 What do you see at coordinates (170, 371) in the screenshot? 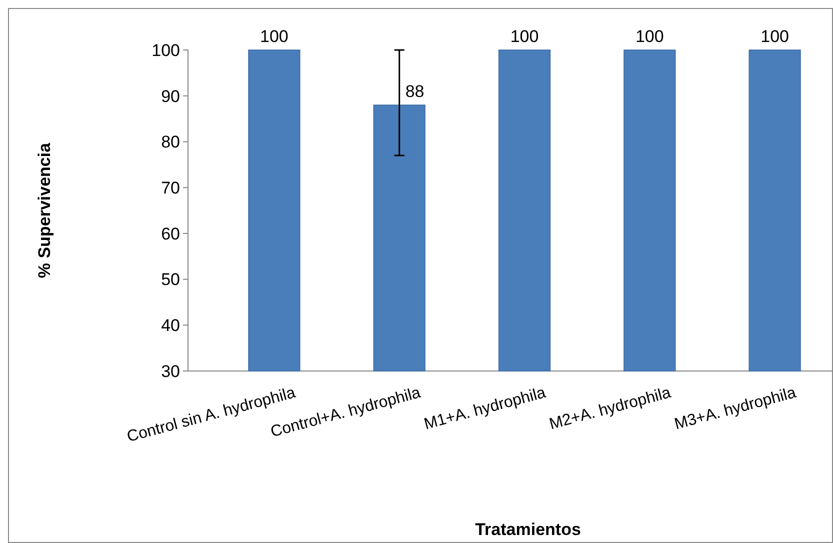
I see `y-tick-label: 30` at bounding box center [170, 371].